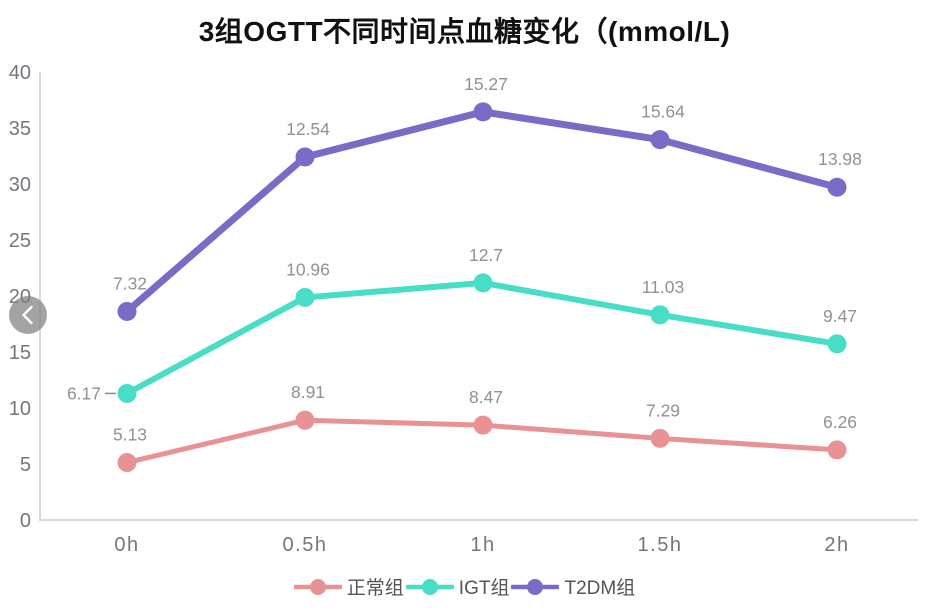 The image size is (929, 608). I want to click on data-point-label: 7.29, so click(663, 410).